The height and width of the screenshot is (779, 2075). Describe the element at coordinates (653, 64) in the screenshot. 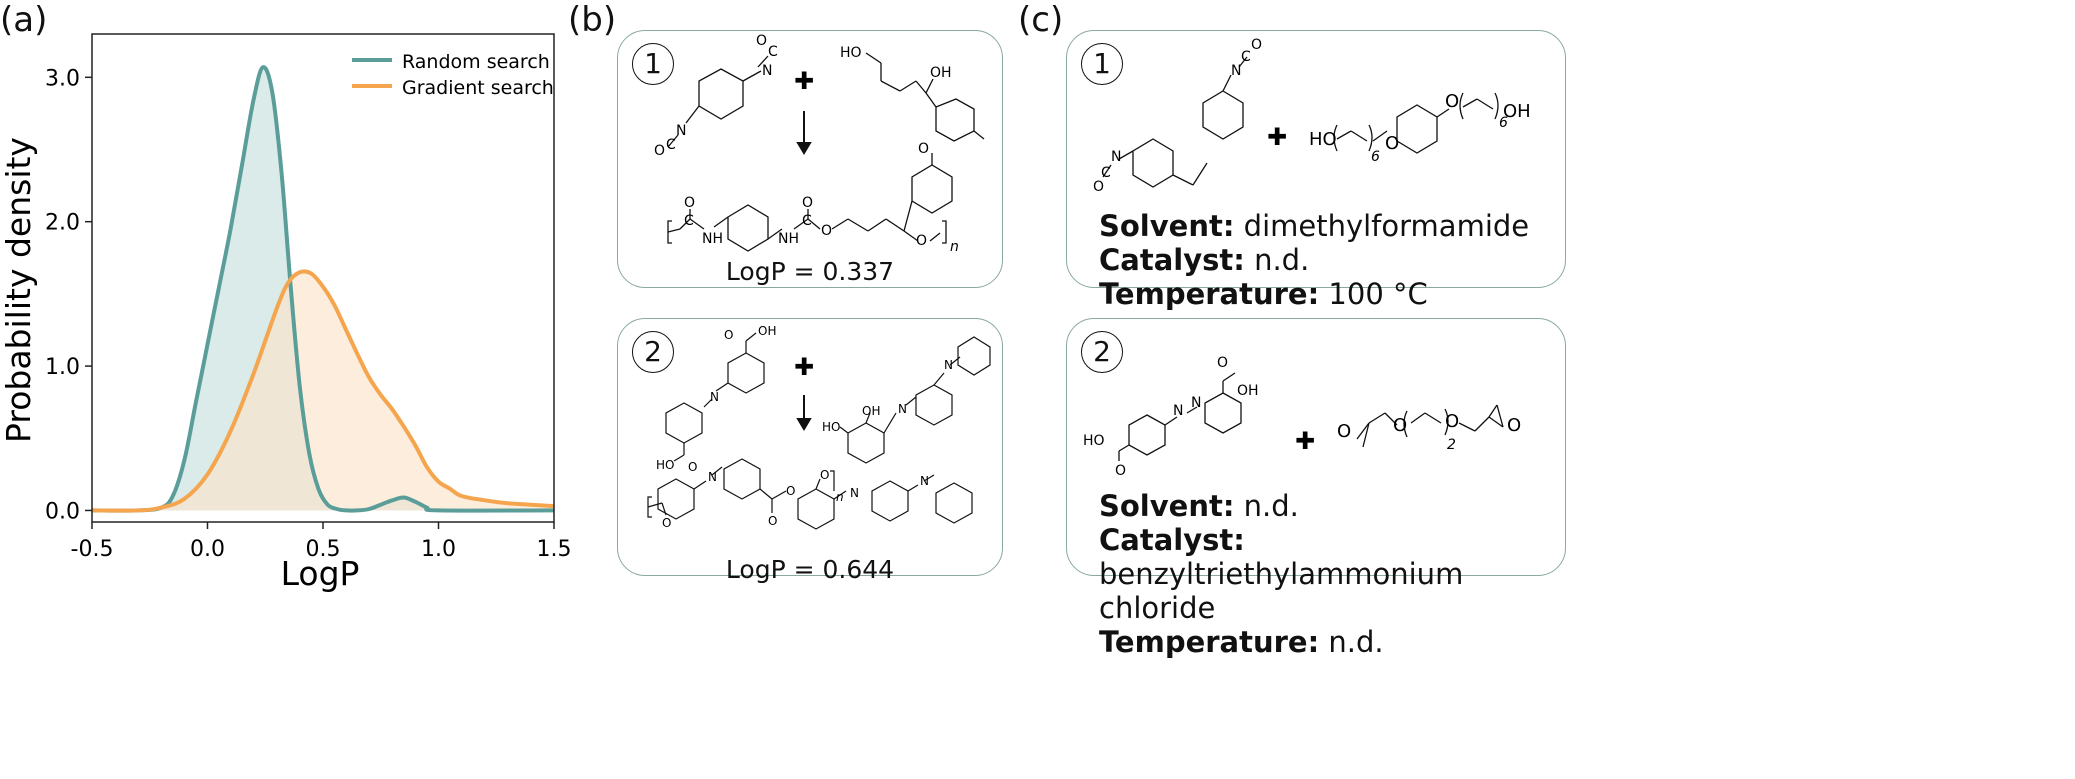

I see `card-number: 1` at that location.